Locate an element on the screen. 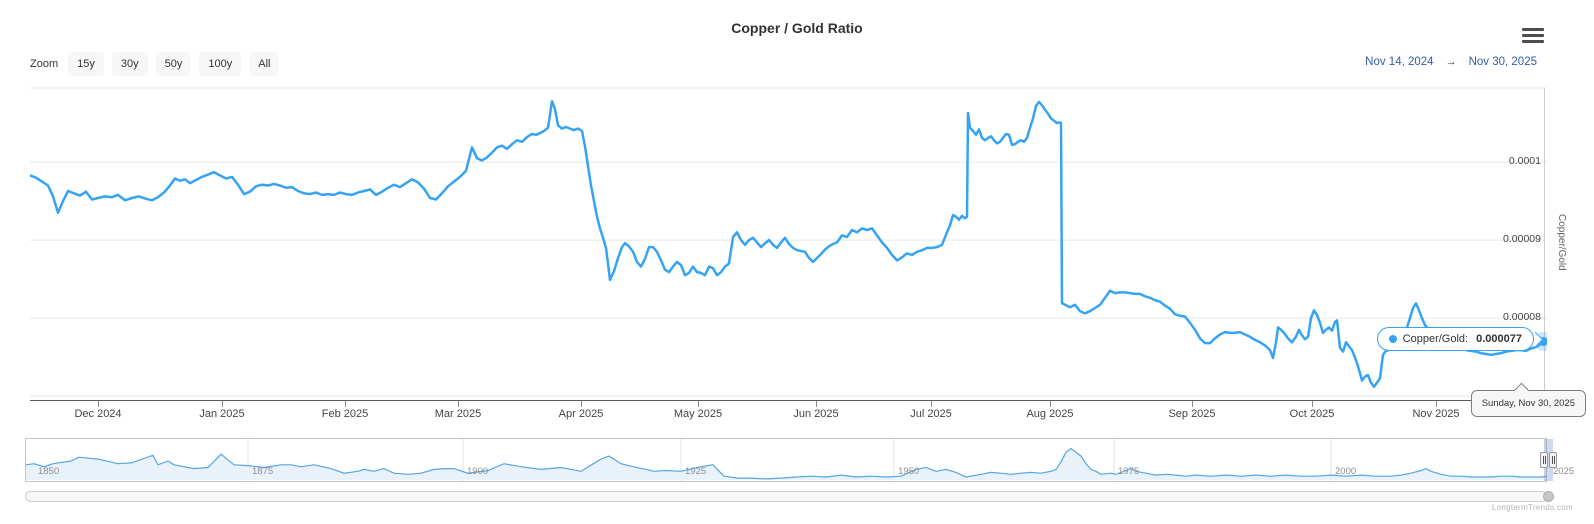  navigator-handle-right is located at coordinates (1553, 460).